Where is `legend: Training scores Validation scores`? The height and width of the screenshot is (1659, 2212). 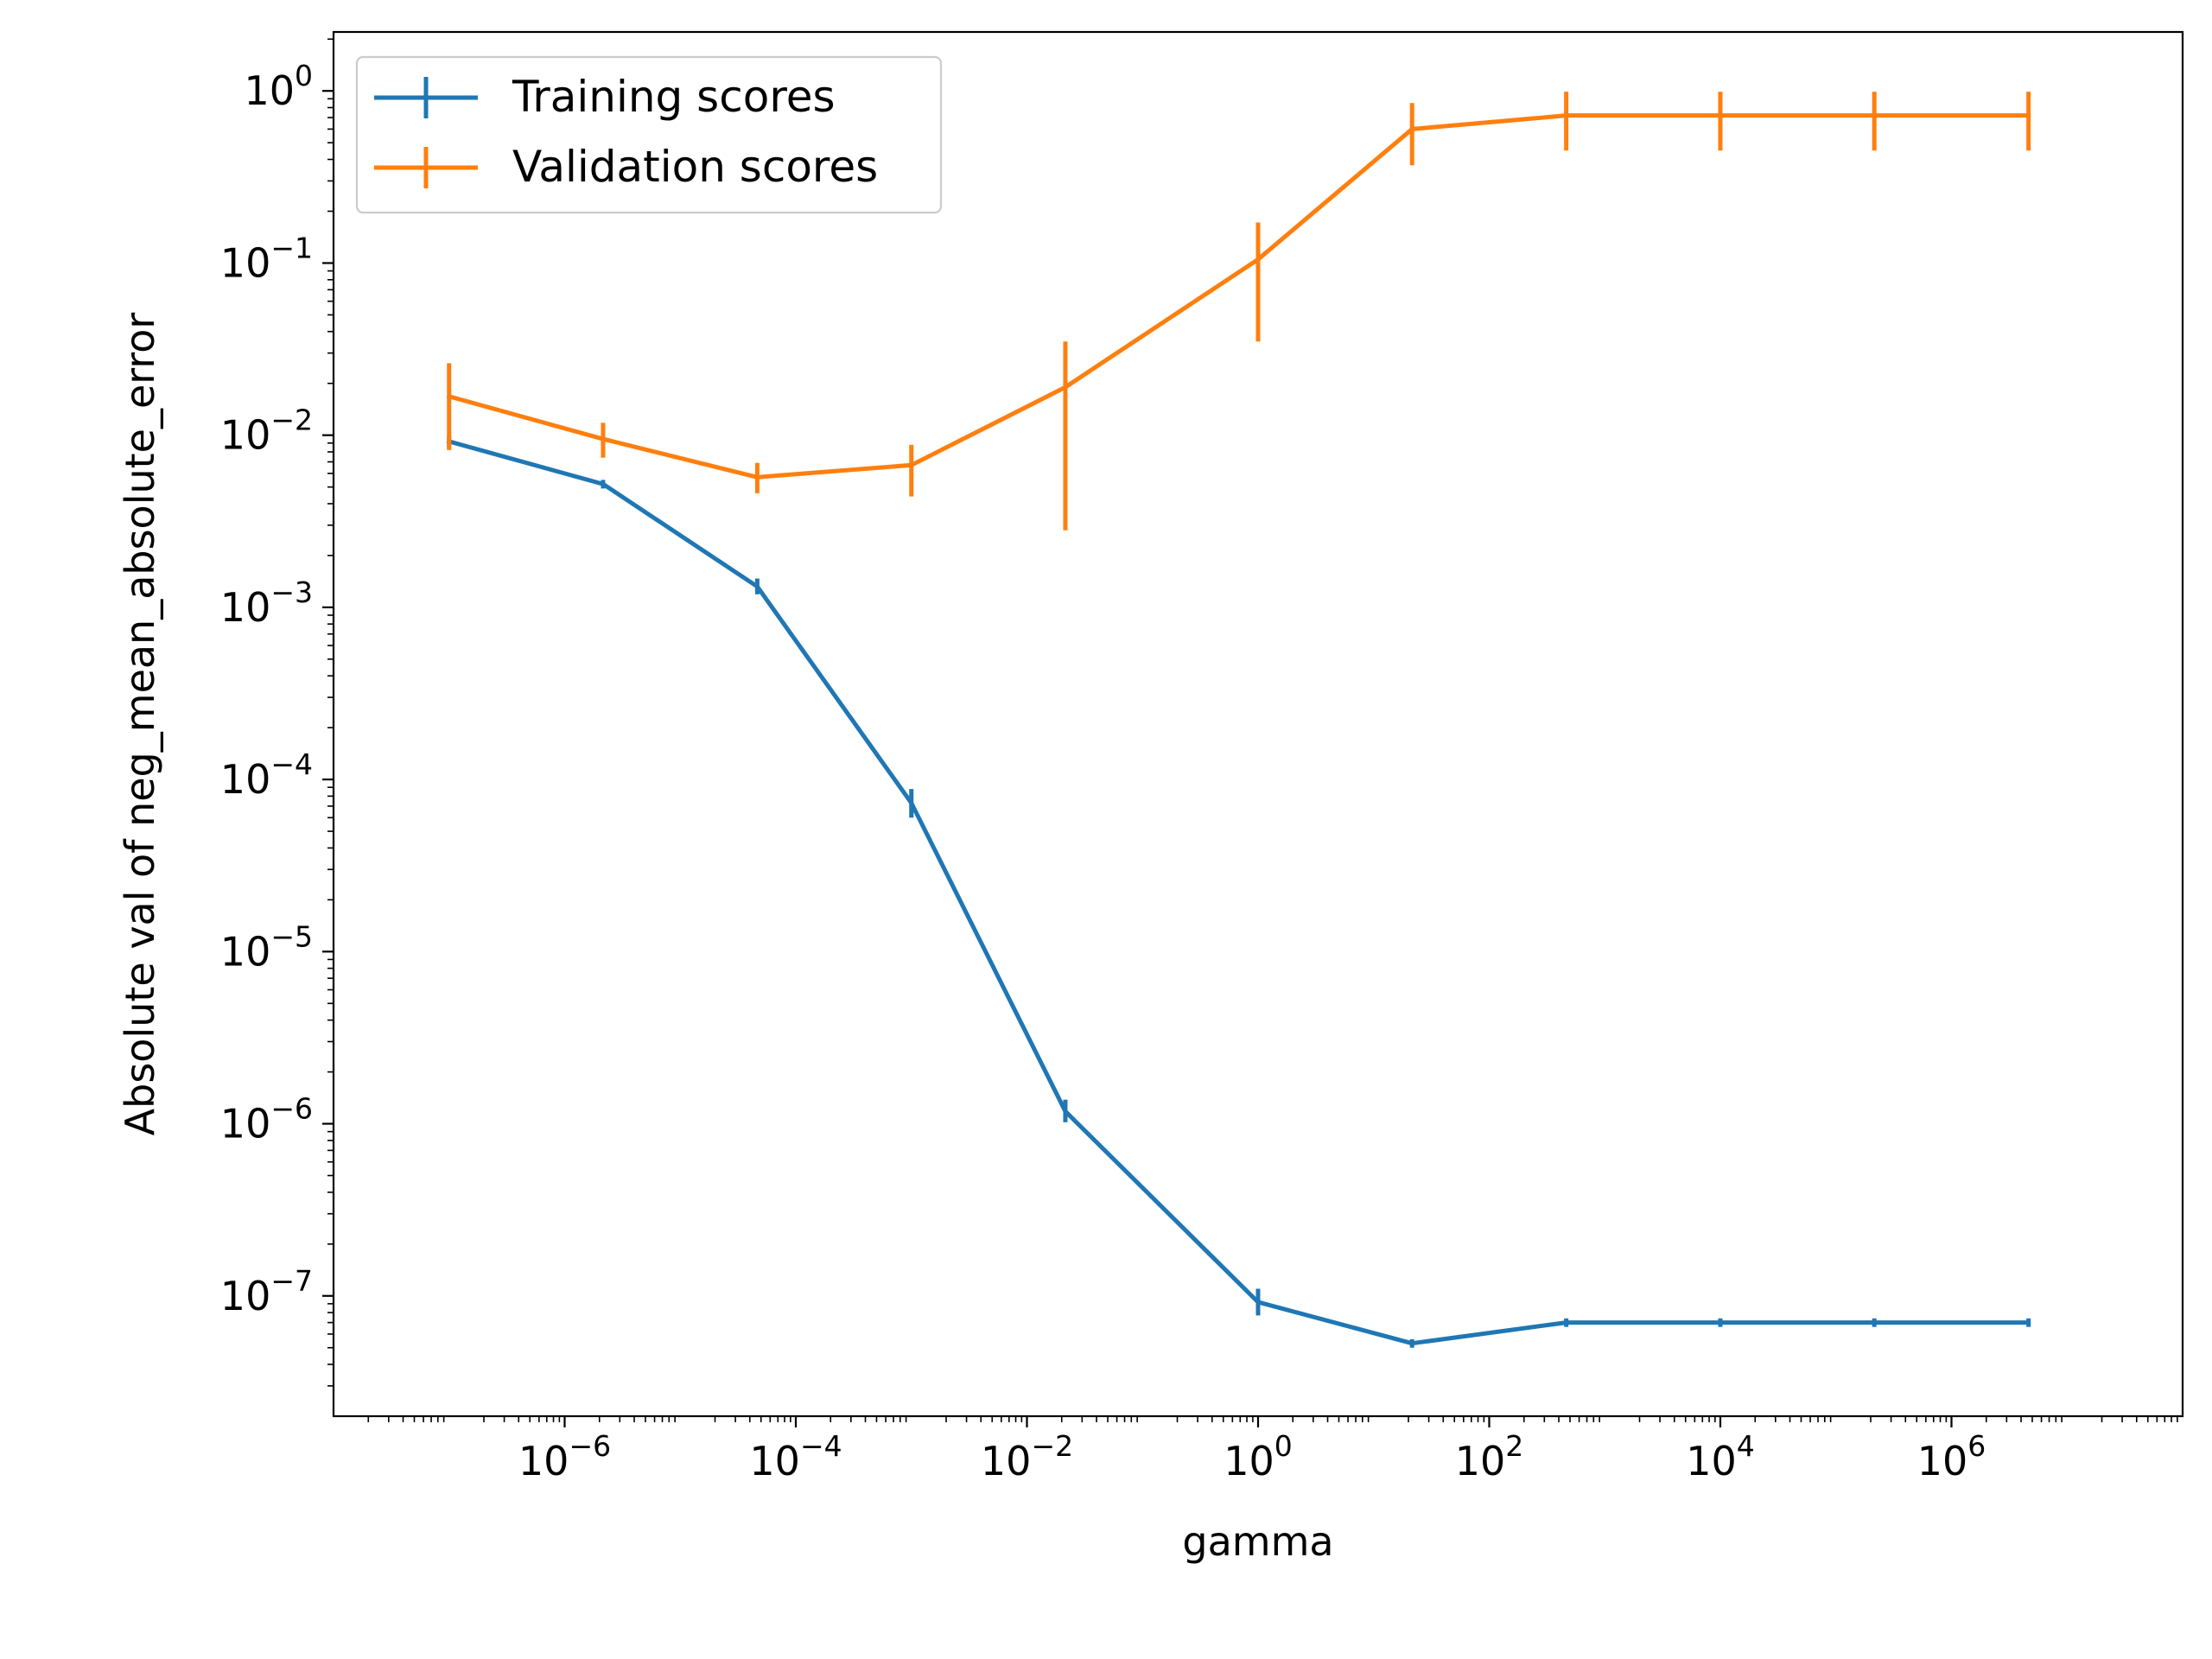 legend: Training scores Validation scores is located at coordinates (649, 134).